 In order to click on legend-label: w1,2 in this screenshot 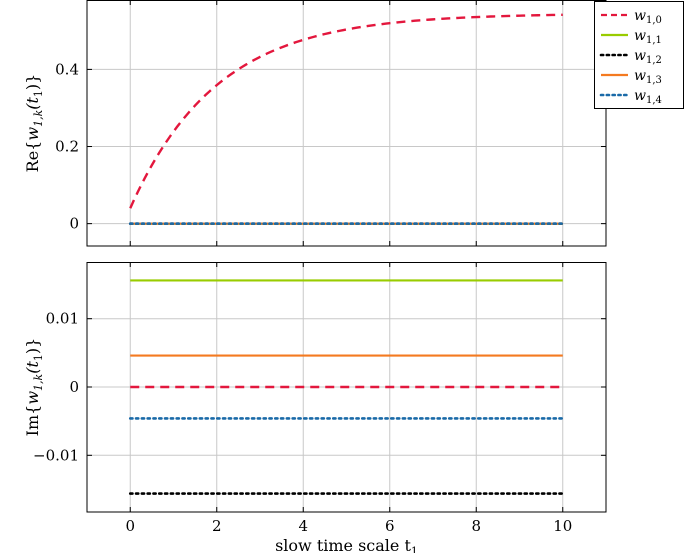, I will do `click(648, 57)`.